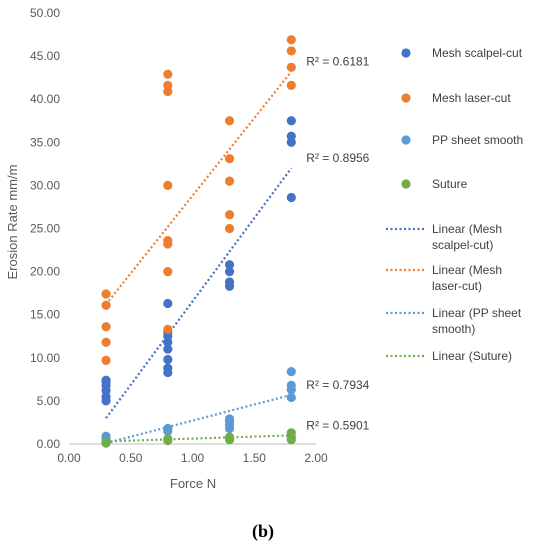 The width and height of the screenshot is (536, 550). I want to click on r2-label: R² = 0.8956, so click(337, 158).